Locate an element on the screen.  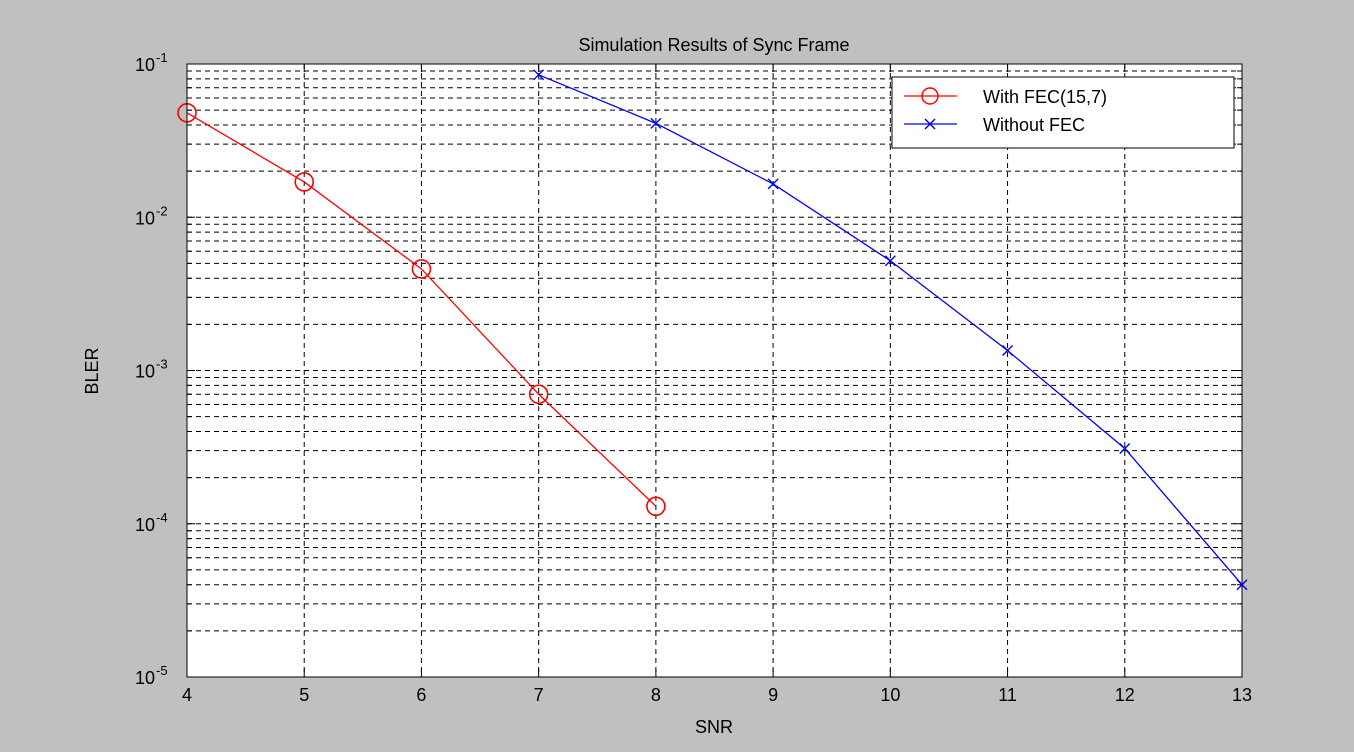
legend: With FEC(15,7) Without FEC is located at coordinates (1063, 112).